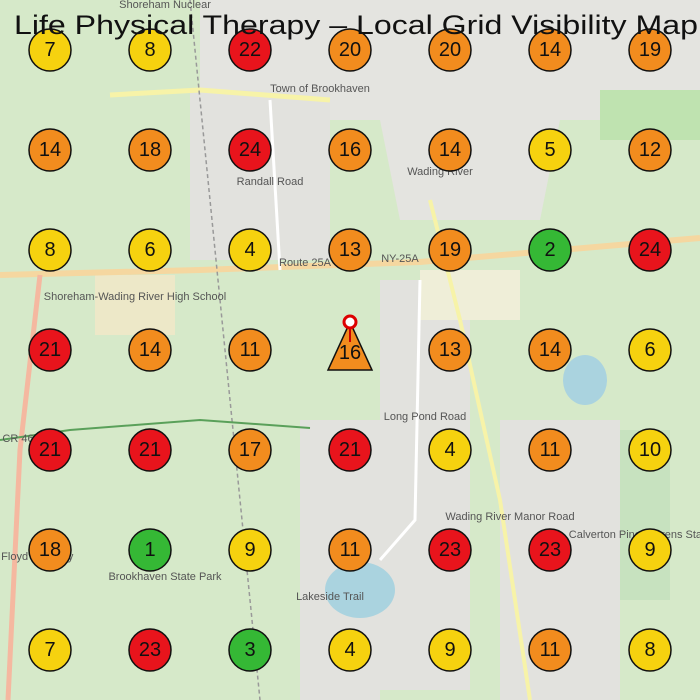 Image resolution: width=700 pixels, height=700 pixels. I want to click on map-label: Lakeside Trail, so click(330, 597).